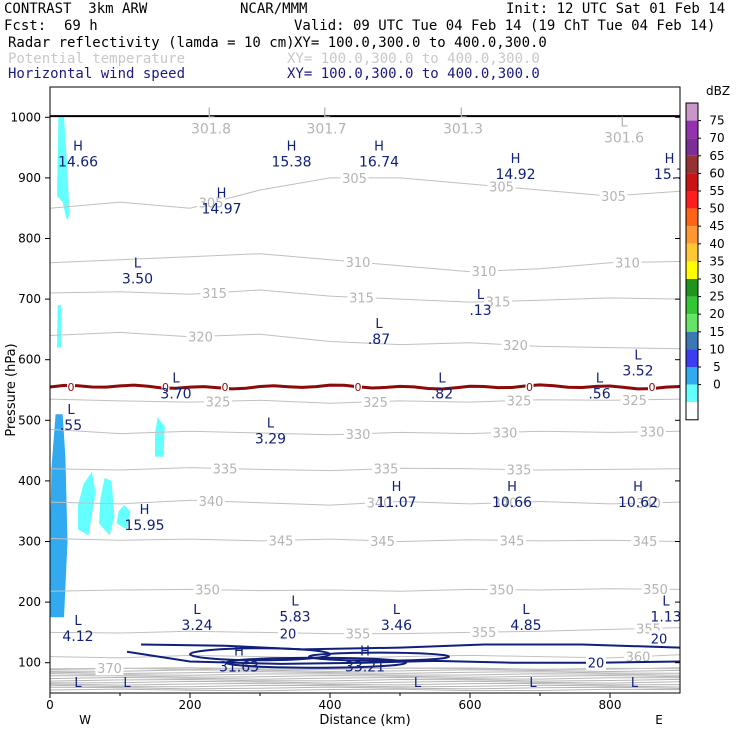 The width and height of the screenshot is (740, 740). What do you see at coordinates (81, 26) in the screenshot?
I see `header-fcst-value: 69 h` at bounding box center [81, 26].